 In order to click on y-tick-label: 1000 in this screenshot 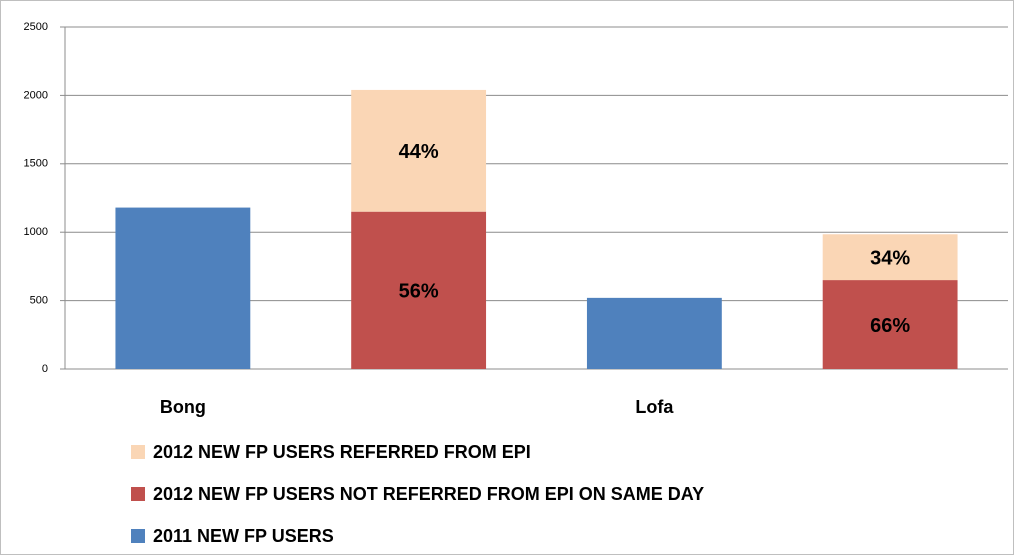, I will do `click(36, 232)`.